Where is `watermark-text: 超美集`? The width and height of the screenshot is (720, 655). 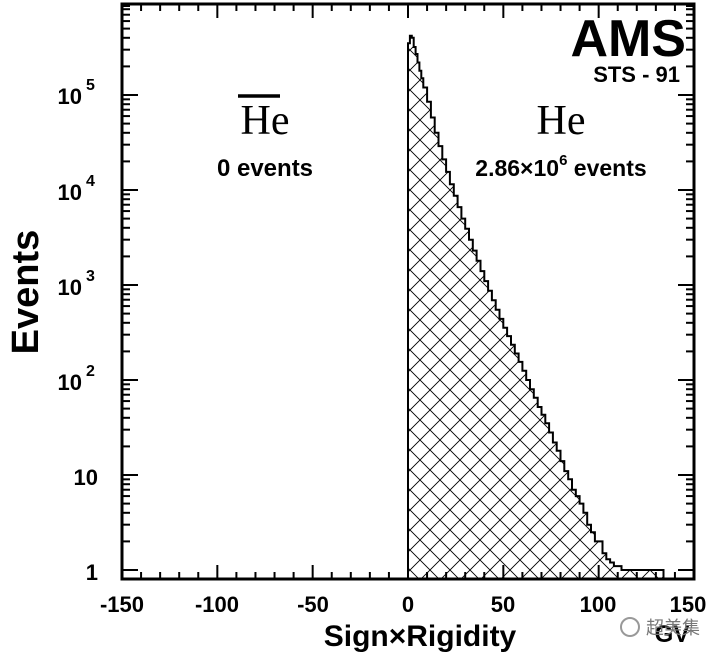 watermark-text: 超美集 is located at coordinates (673, 628).